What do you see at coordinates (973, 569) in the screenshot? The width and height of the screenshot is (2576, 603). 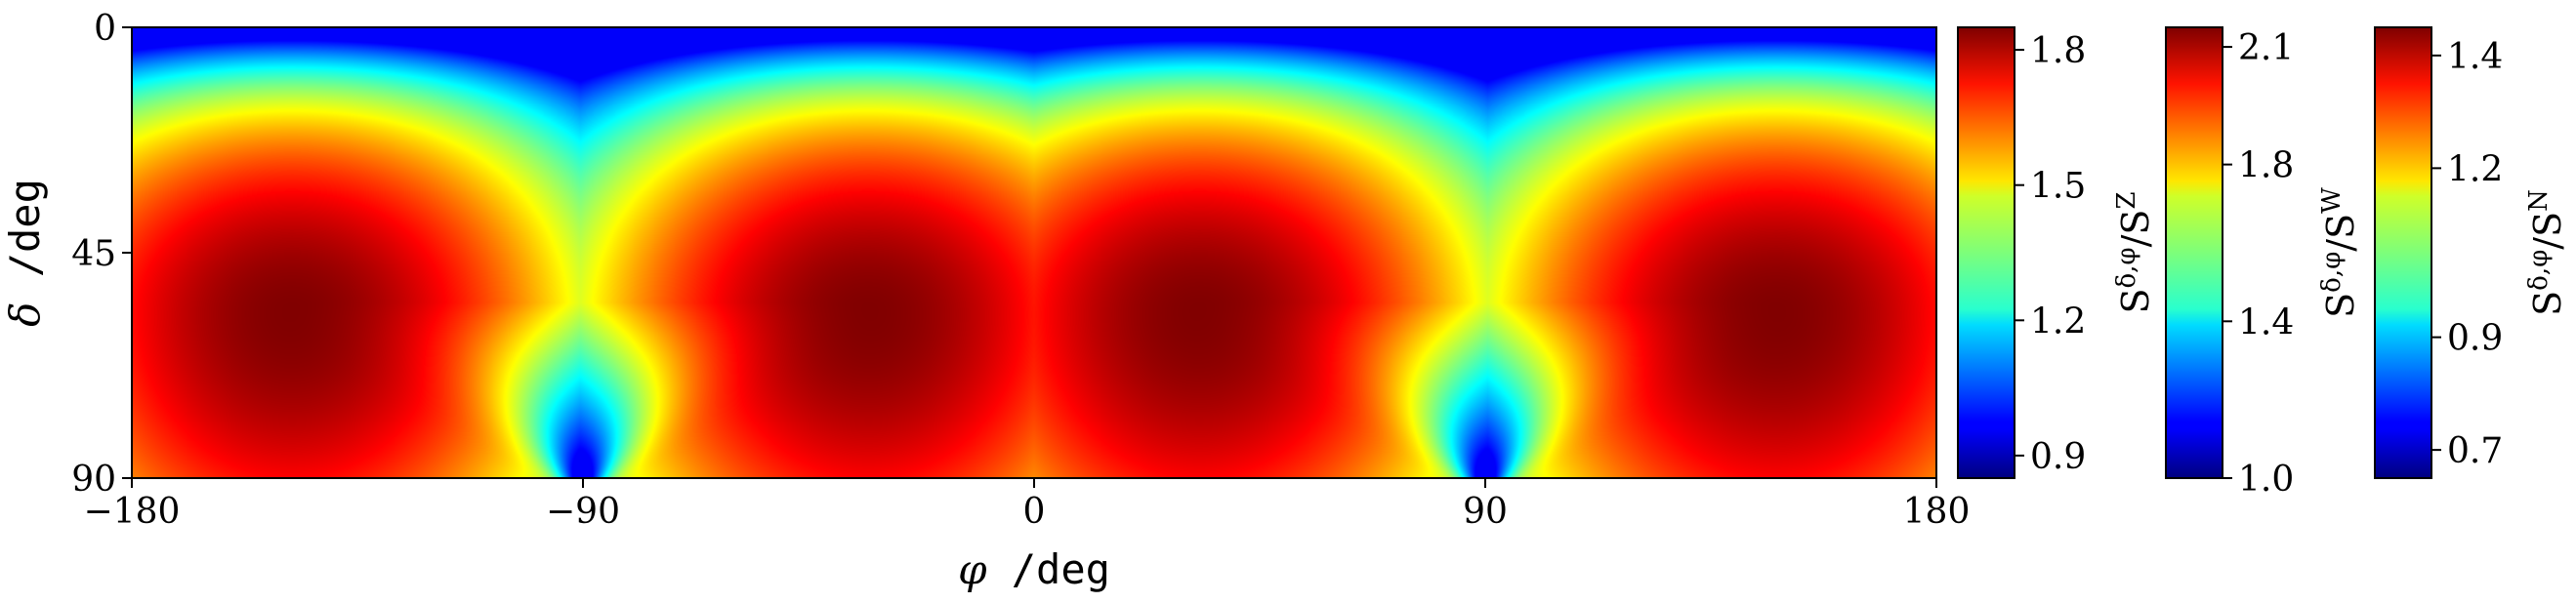 I see `x-axis-label-symbol: φ` at bounding box center [973, 569].